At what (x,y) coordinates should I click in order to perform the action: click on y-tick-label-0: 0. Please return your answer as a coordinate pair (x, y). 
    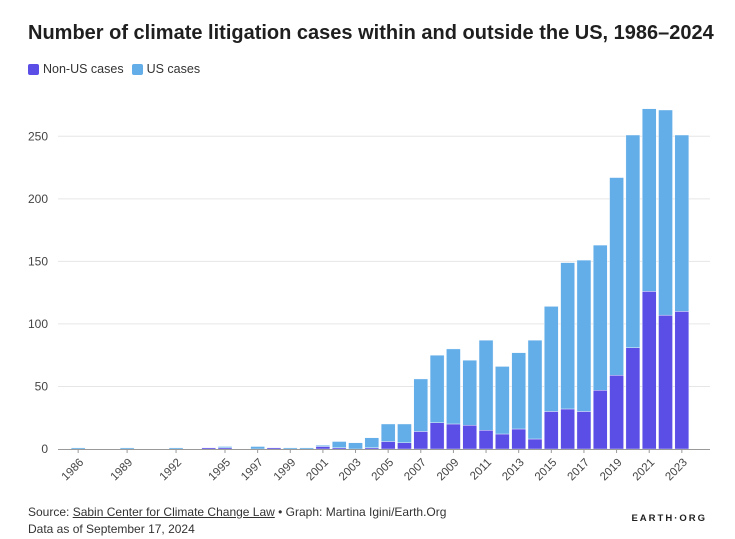
    Looking at the image, I should click on (44, 449).